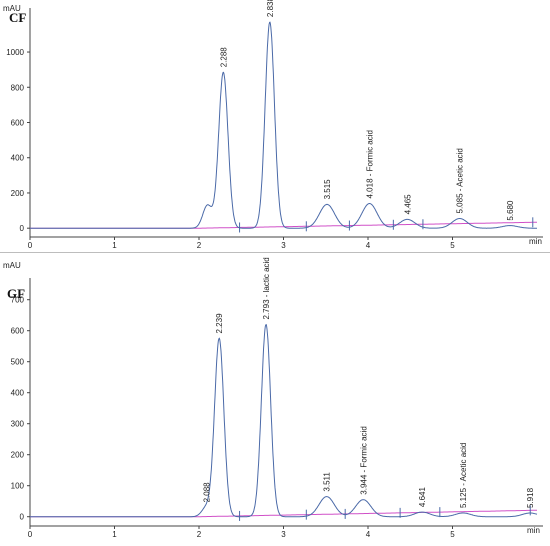  I want to click on panel-label-cf: CF, so click(18, 17).